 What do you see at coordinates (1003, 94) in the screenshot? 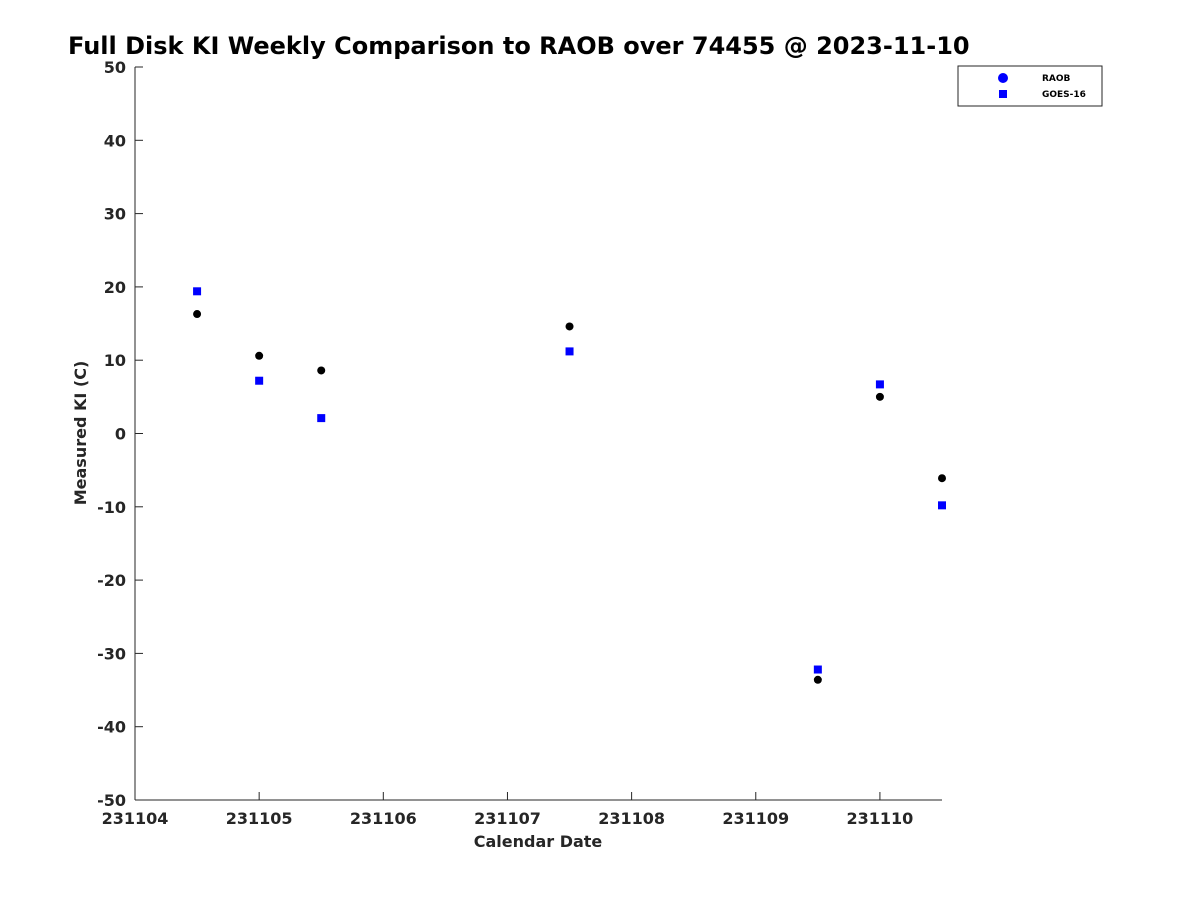
I see `legend-goes16-marker` at bounding box center [1003, 94].